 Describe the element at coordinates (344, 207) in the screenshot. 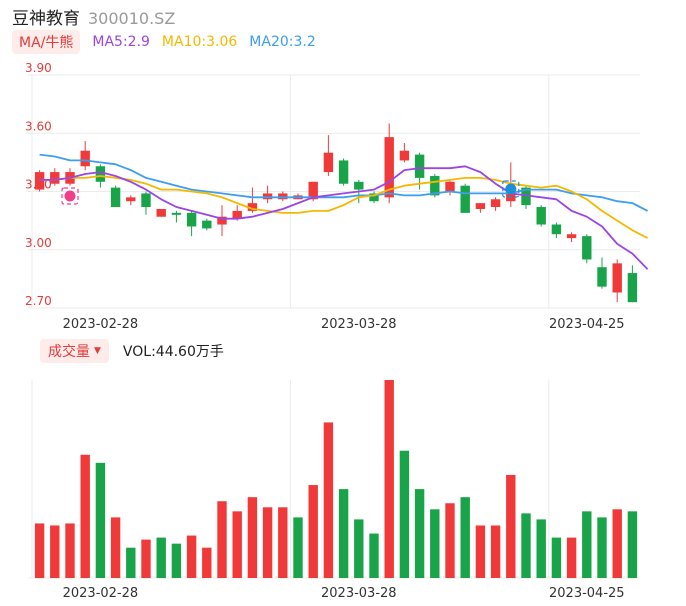

I see `ma10-line` at that location.